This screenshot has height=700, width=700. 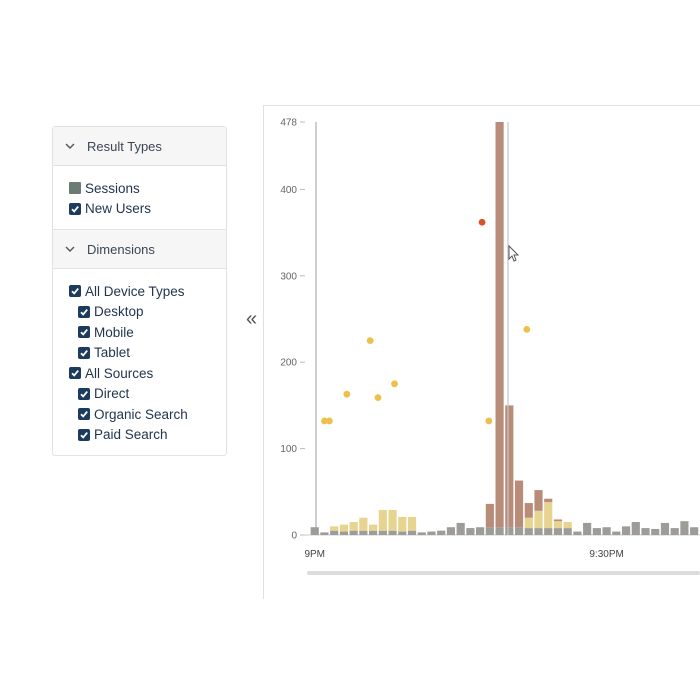 What do you see at coordinates (121, 249) in the screenshot?
I see `section-title: Dimensions` at bounding box center [121, 249].